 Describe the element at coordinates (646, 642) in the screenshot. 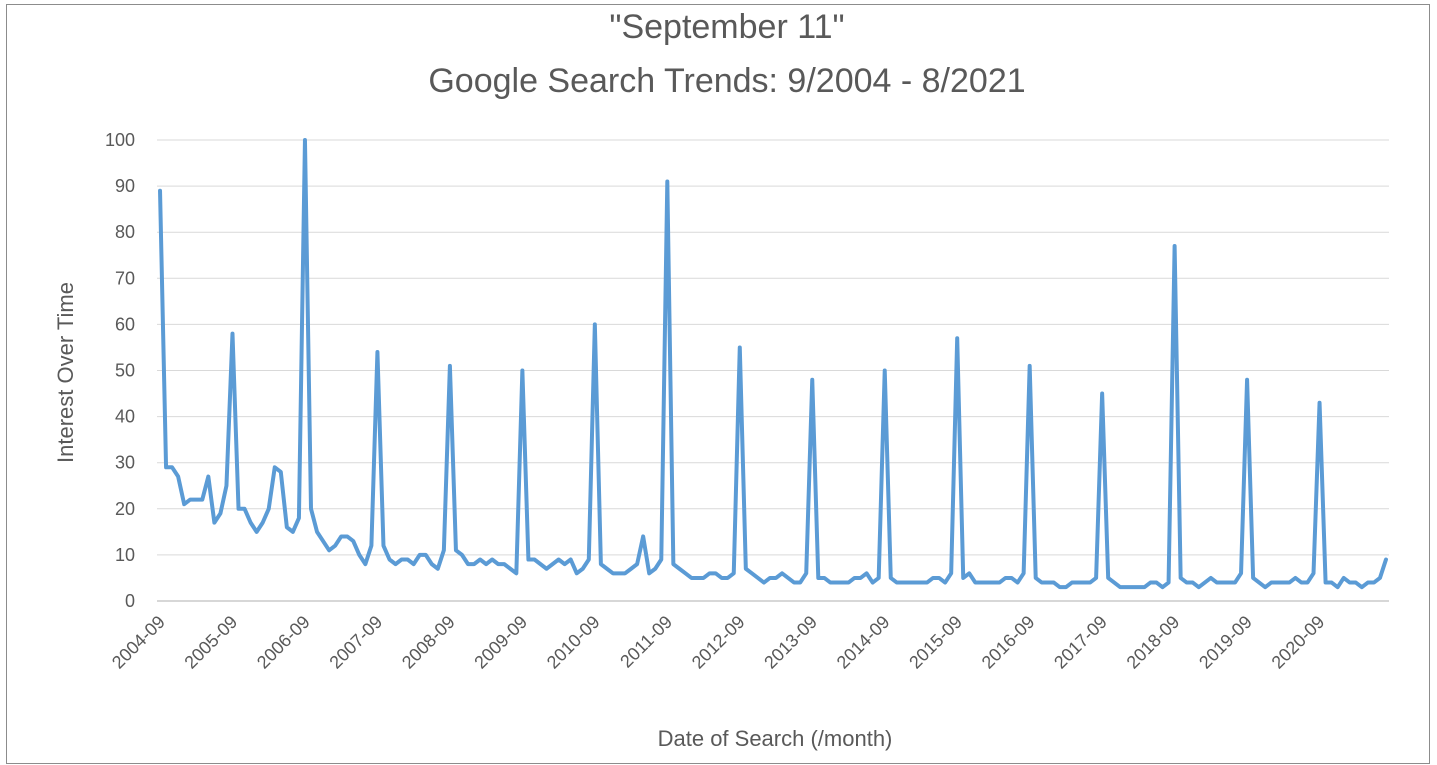

I see `x-tick-label: 2011-09` at that location.